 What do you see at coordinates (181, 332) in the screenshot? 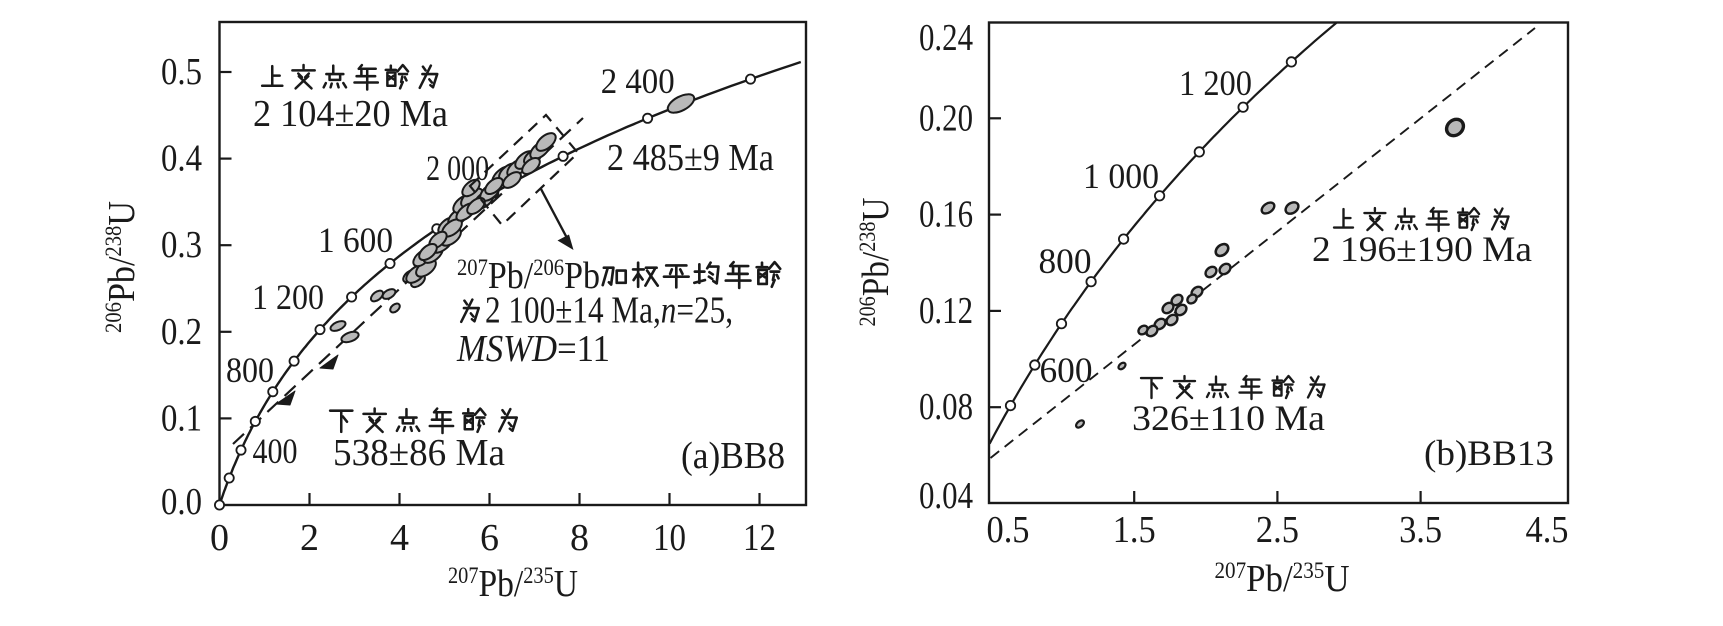
I see `svg-text: 0.2` at bounding box center [181, 332].